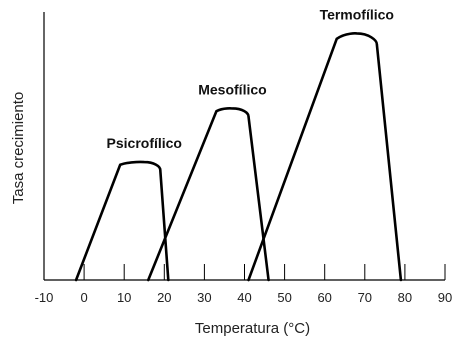 This screenshot has height=341, width=455. Describe the element at coordinates (243, 284) in the screenshot. I see `x-ticks: -10 0 10 20 30 40 50 60 70 80 90` at that location.